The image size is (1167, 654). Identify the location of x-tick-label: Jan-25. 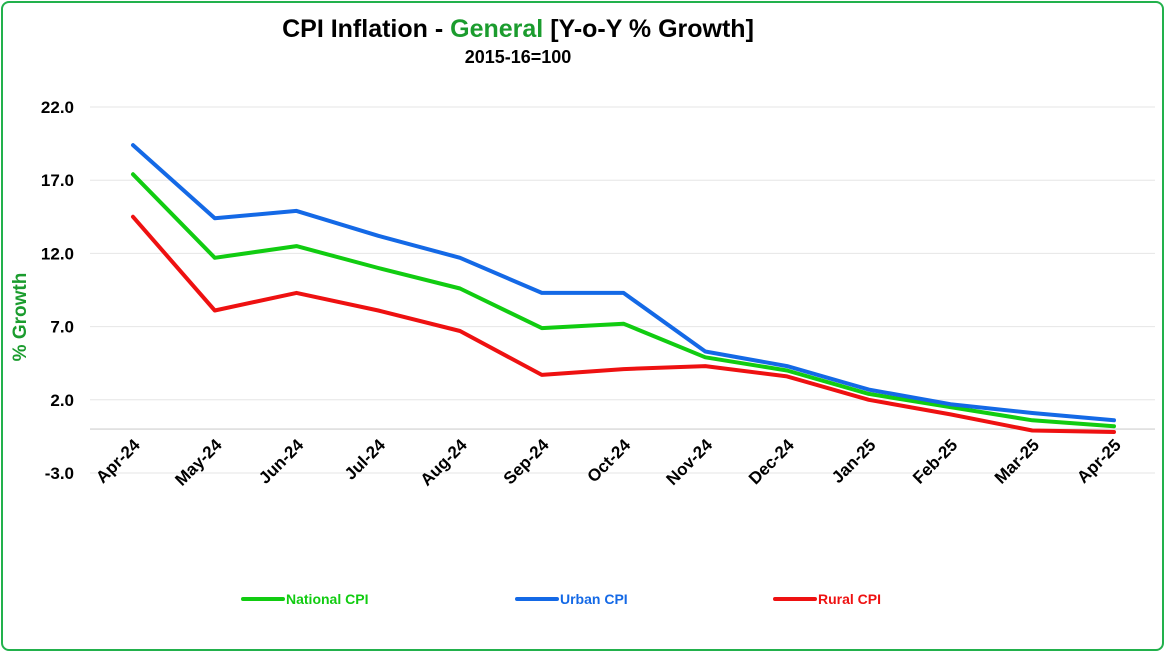
(854, 461).